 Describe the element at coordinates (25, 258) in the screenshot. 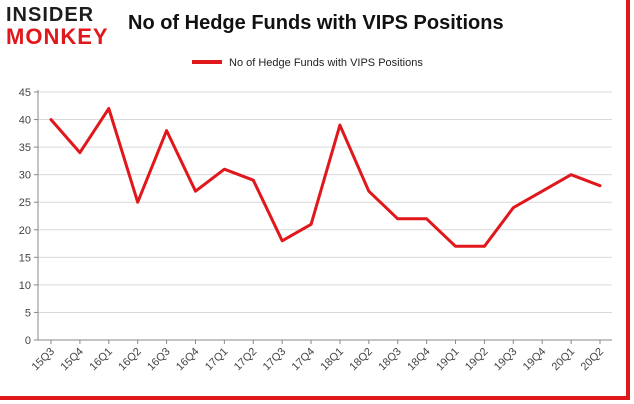

I see `y-tick-label: 15` at that location.